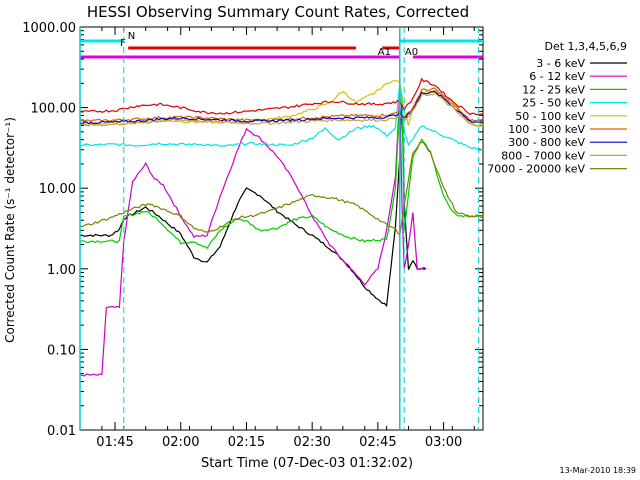 Image resolution: width=640 pixels, height=480 pixels. What do you see at coordinates (560, 63) in the screenshot?
I see `legend-label: 3 - 6 keV` at bounding box center [560, 63].